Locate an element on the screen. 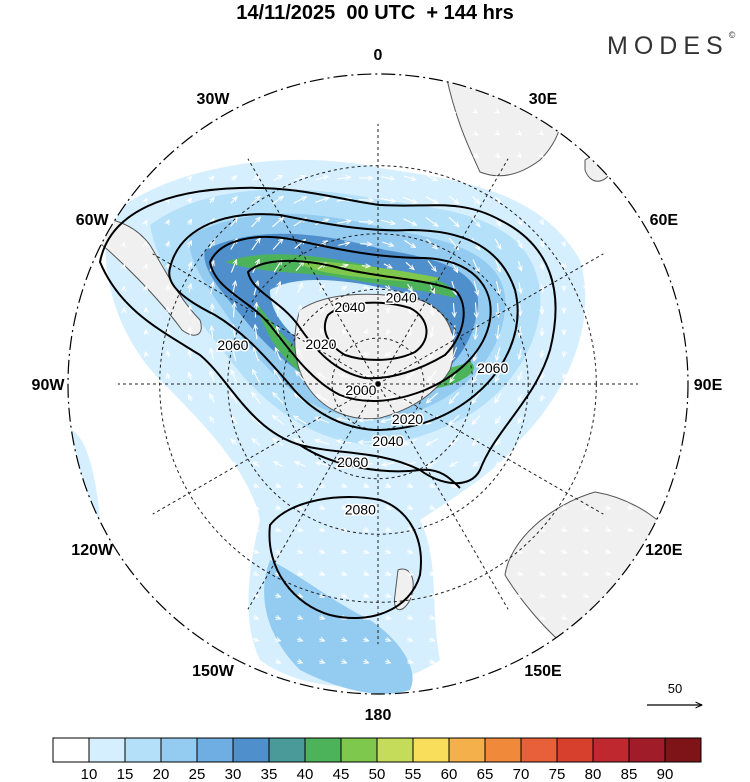  longitude-label: 150E is located at coordinates (543, 671).